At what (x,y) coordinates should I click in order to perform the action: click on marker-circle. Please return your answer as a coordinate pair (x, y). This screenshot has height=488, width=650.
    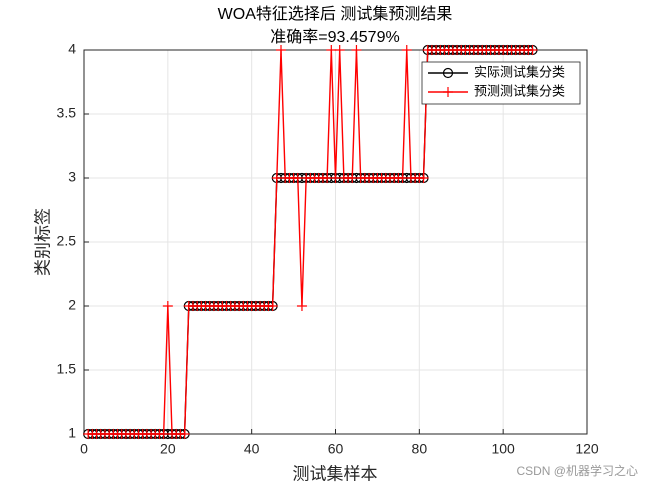
    Looking at the image, I should click on (448, 73).